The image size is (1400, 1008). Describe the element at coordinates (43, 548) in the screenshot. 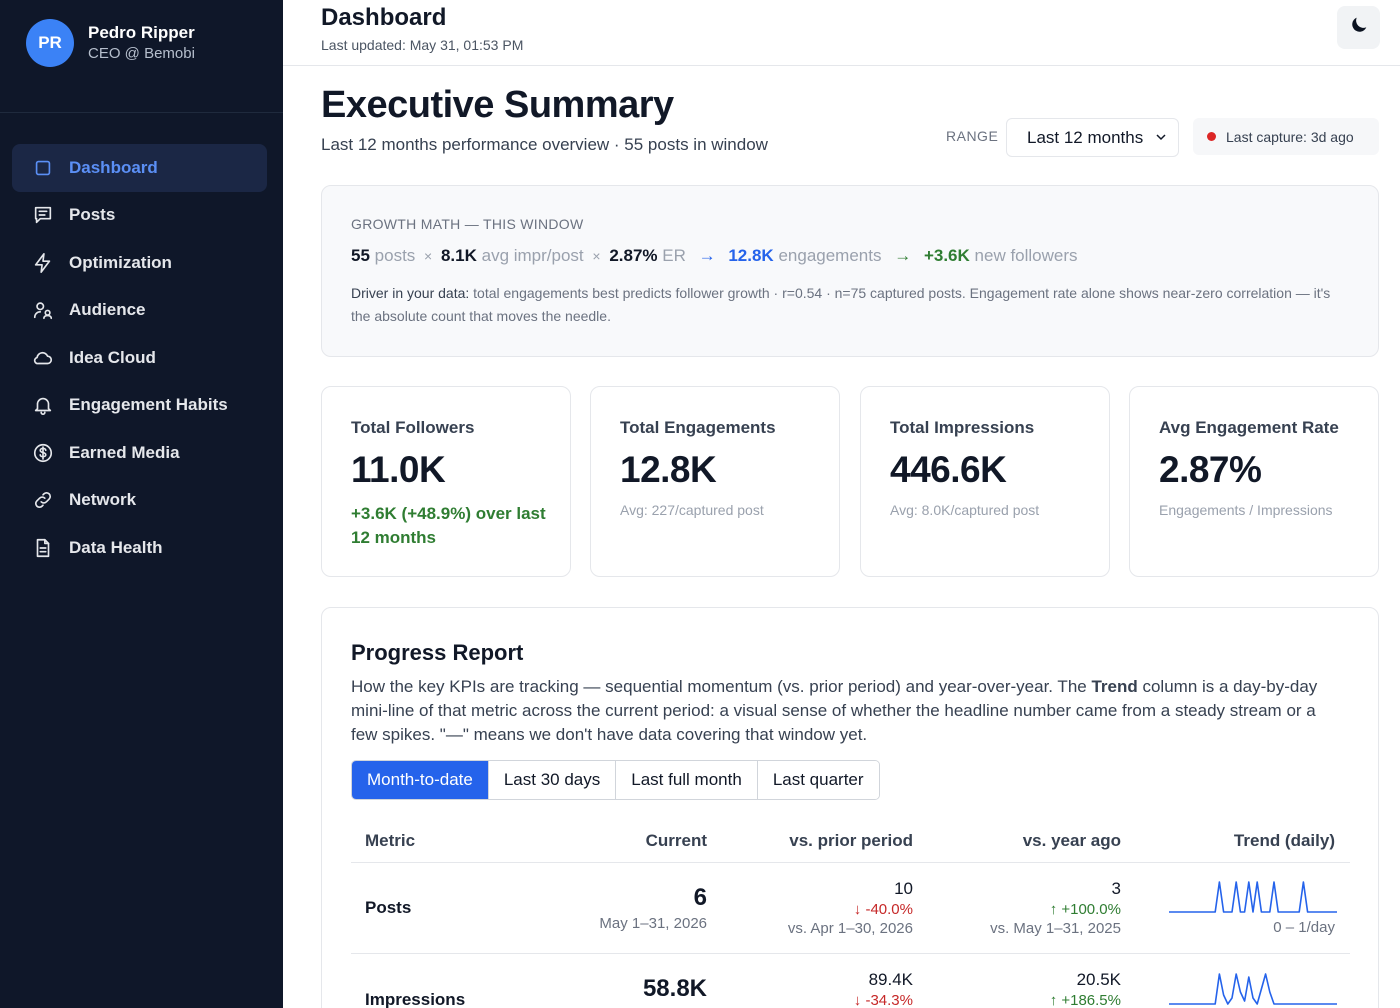

I see `document-icon` at that location.